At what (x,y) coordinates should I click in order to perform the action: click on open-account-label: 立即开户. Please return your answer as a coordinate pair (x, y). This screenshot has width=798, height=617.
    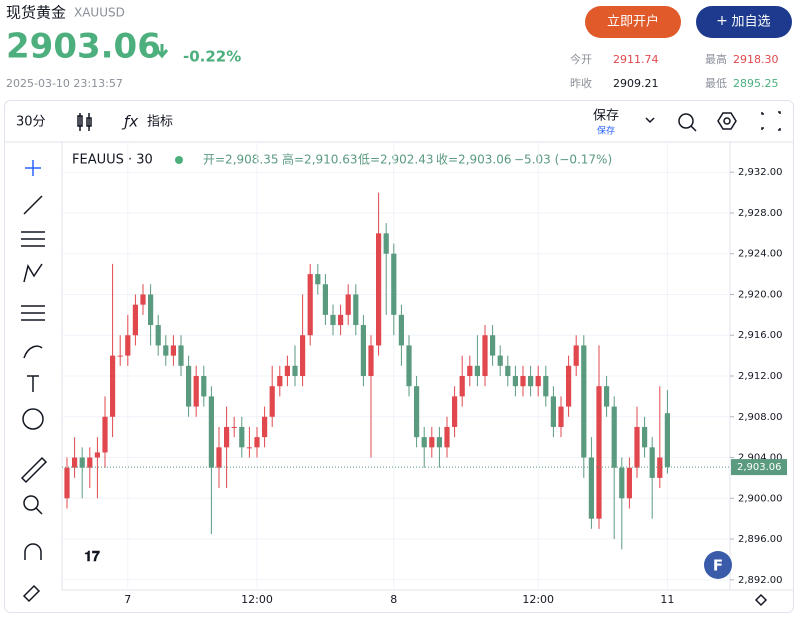
    Looking at the image, I should click on (633, 22).